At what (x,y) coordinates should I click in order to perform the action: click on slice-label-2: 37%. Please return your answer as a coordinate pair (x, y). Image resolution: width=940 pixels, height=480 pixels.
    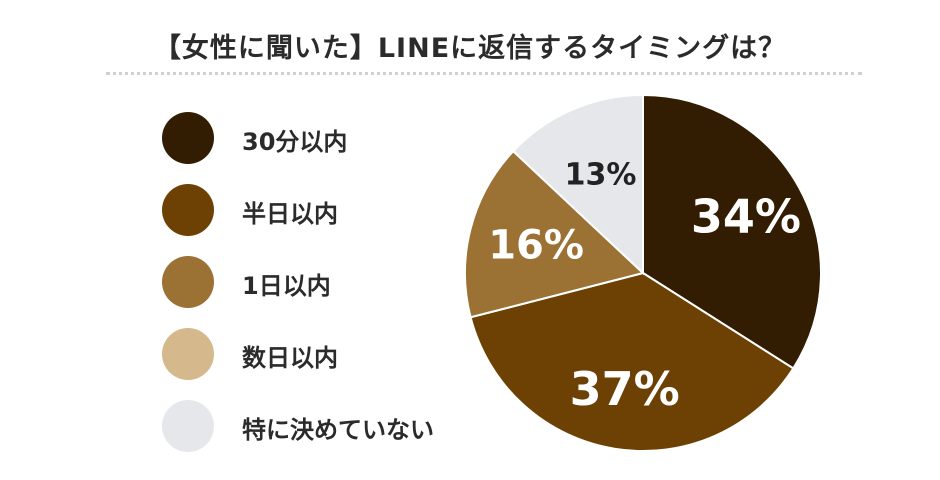
    Looking at the image, I should click on (625, 389).